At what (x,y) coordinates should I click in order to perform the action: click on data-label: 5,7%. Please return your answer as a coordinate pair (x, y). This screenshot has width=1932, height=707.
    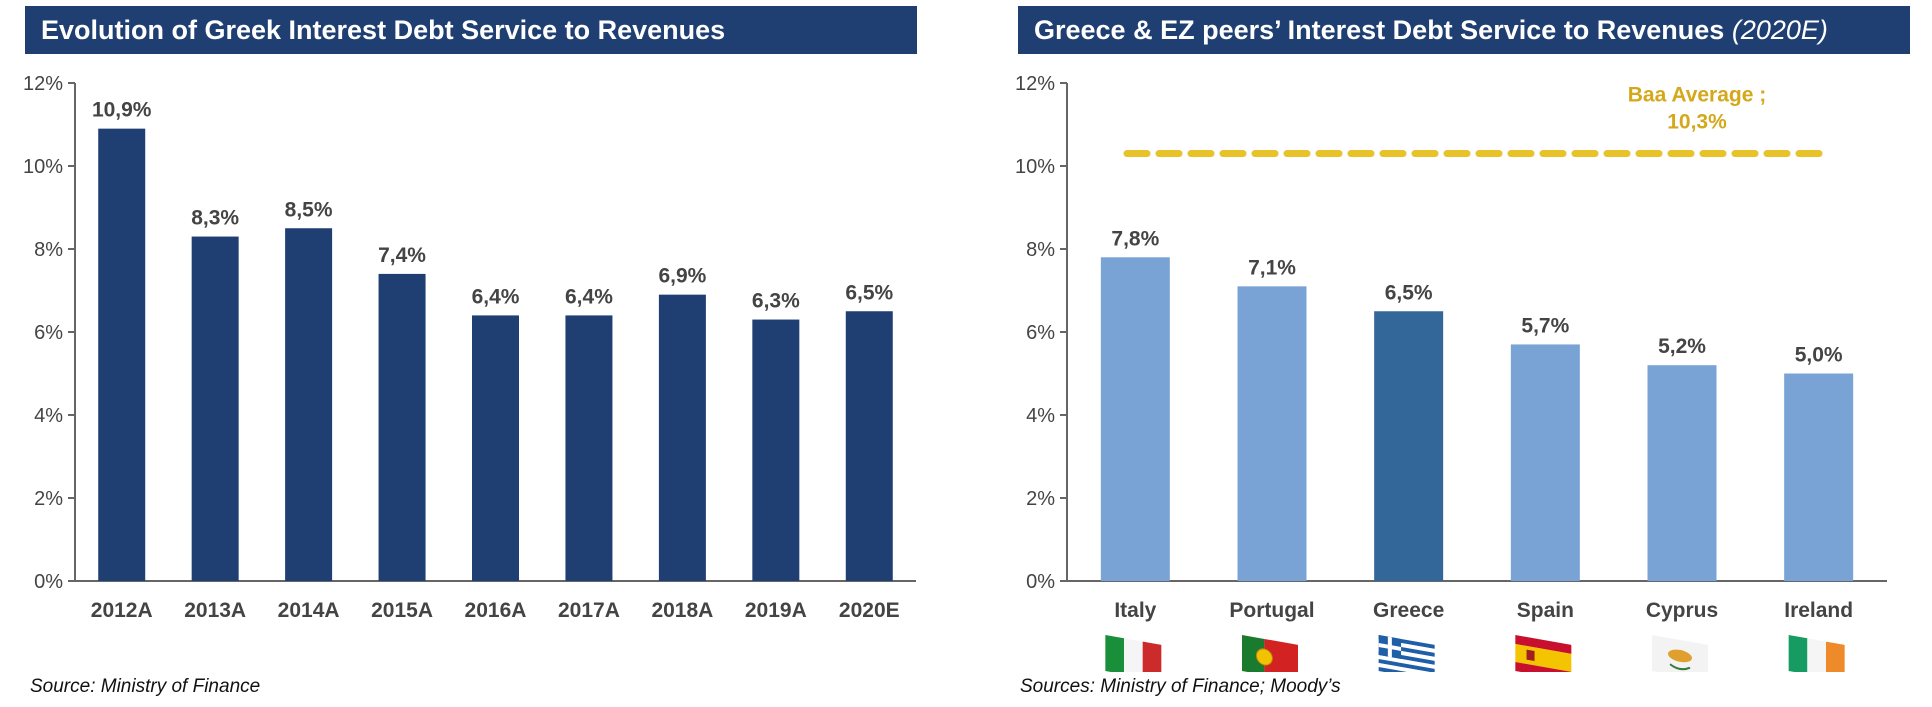
    Looking at the image, I should click on (1545, 325).